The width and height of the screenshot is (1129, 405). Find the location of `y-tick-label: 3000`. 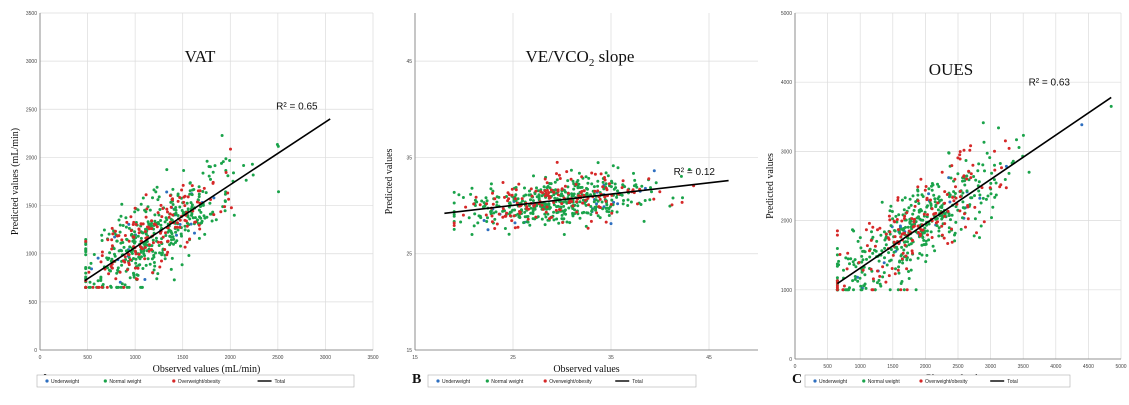

y-tick-label: 3000 is located at coordinates (31, 62).